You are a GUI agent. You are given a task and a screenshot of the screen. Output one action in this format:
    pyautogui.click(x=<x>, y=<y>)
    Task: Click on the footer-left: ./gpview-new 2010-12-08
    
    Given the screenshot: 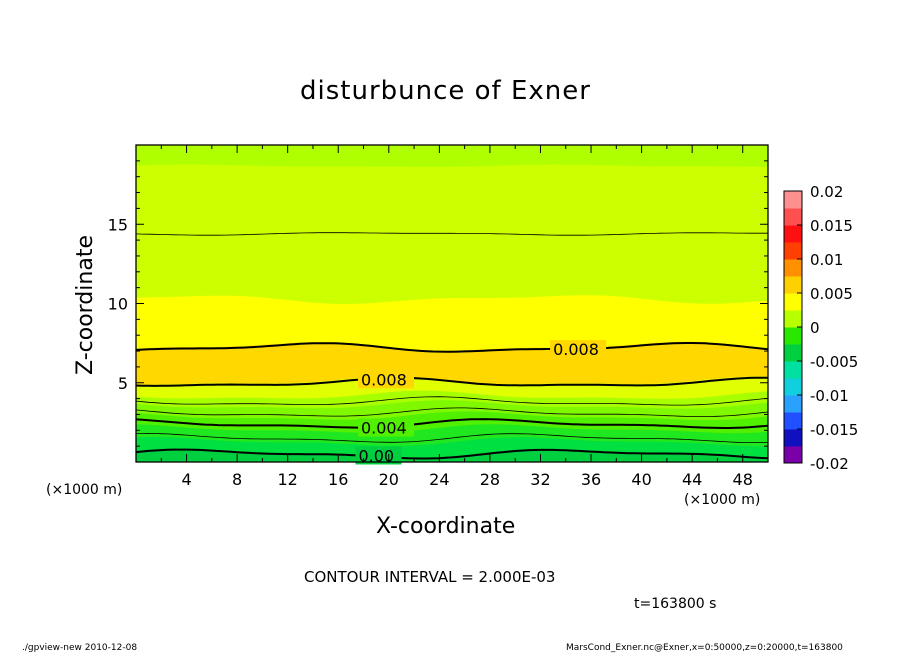 What is the action you would take?
    pyautogui.click(x=80, y=648)
    